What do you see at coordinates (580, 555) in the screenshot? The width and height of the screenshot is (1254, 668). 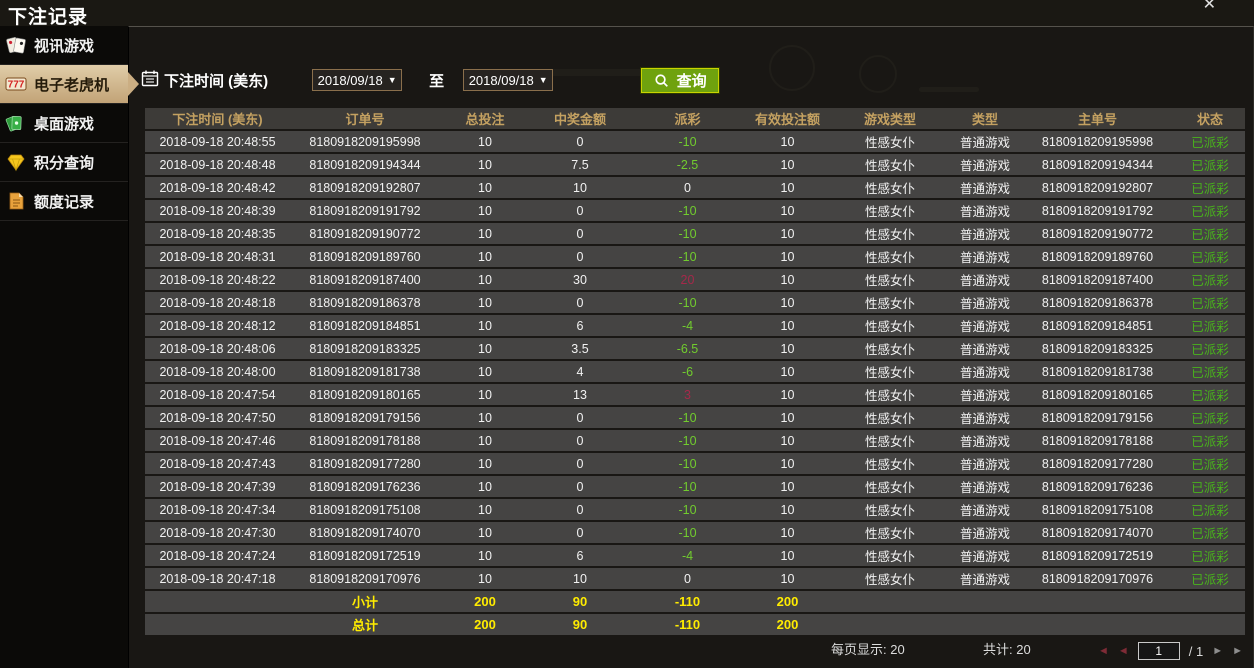 I see `cell-win-amount: 6` at bounding box center [580, 555].